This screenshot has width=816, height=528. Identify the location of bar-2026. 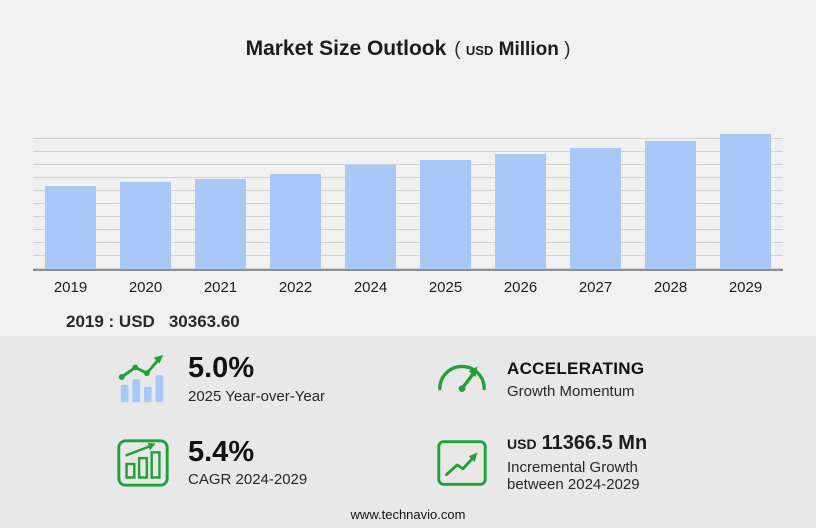
(520, 211).